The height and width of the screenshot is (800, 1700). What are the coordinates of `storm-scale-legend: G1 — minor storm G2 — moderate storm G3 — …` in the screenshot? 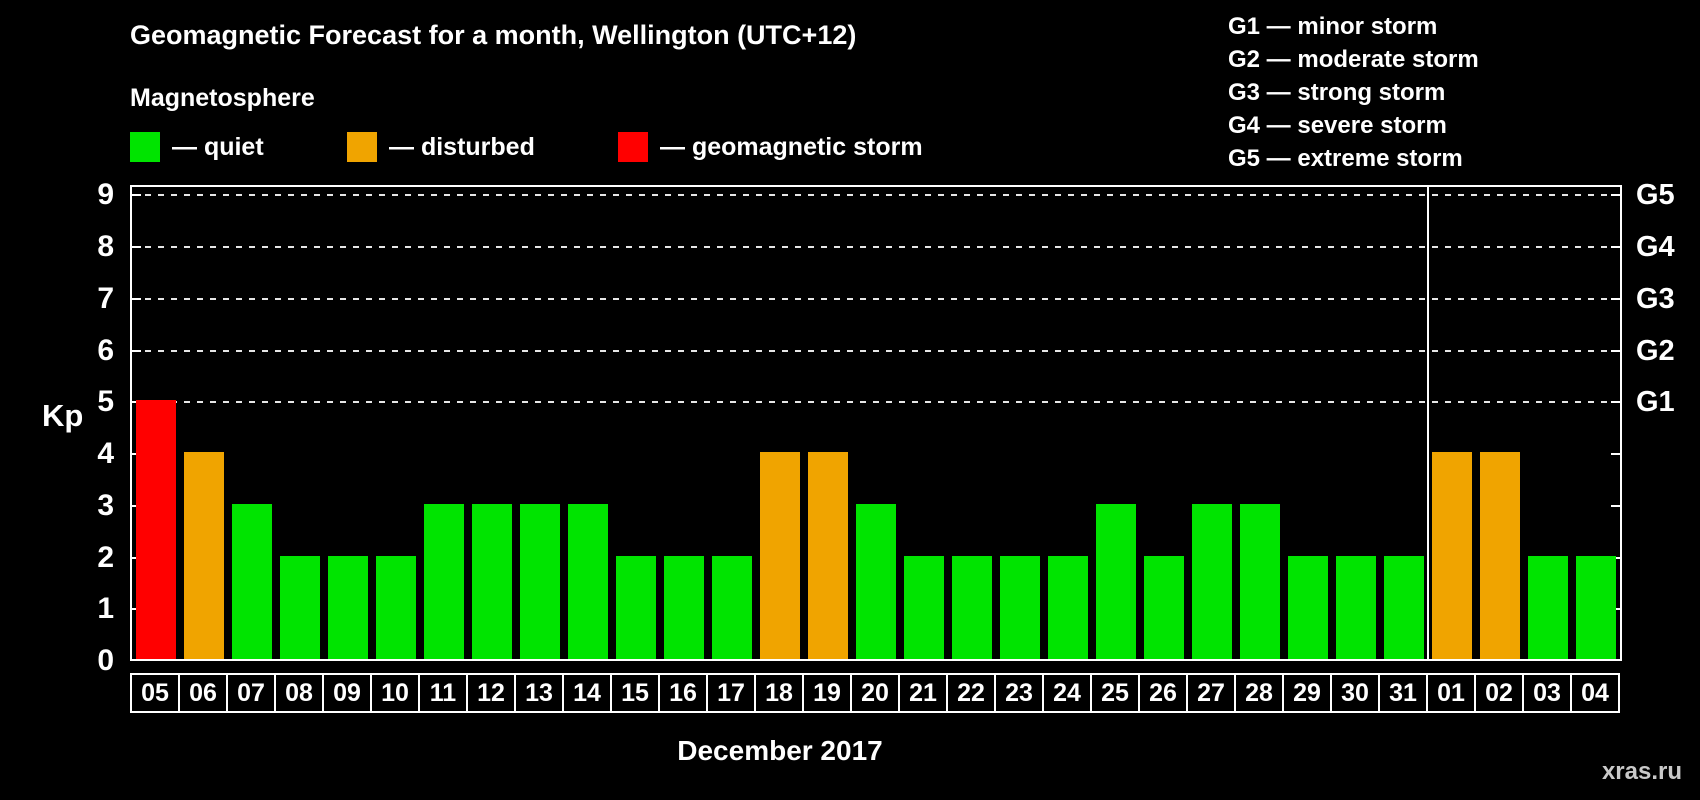 It's located at (1353, 92).